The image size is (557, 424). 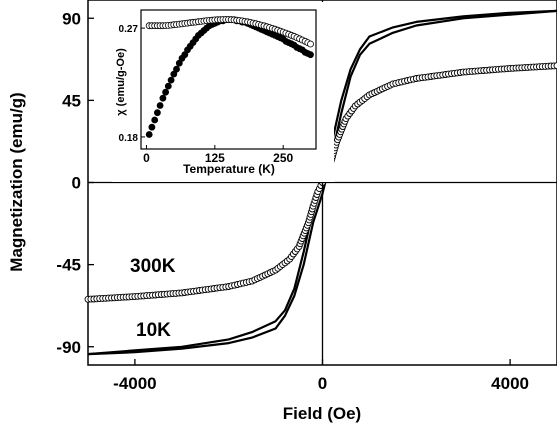 What do you see at coordinates (71, 100) in the screenshot?
I see `y-tick-label: 45` at bounding box center [71, 100].